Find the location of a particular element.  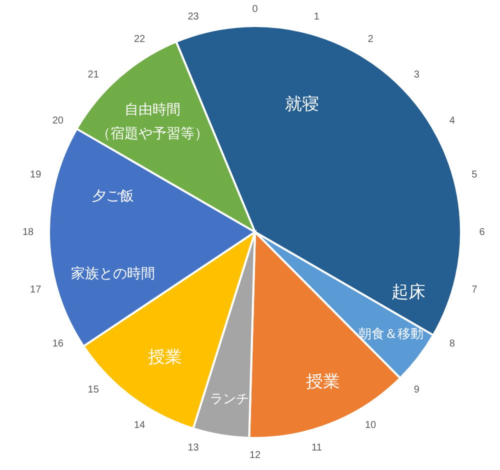

text: 6 is located at coordinates (482, 232).